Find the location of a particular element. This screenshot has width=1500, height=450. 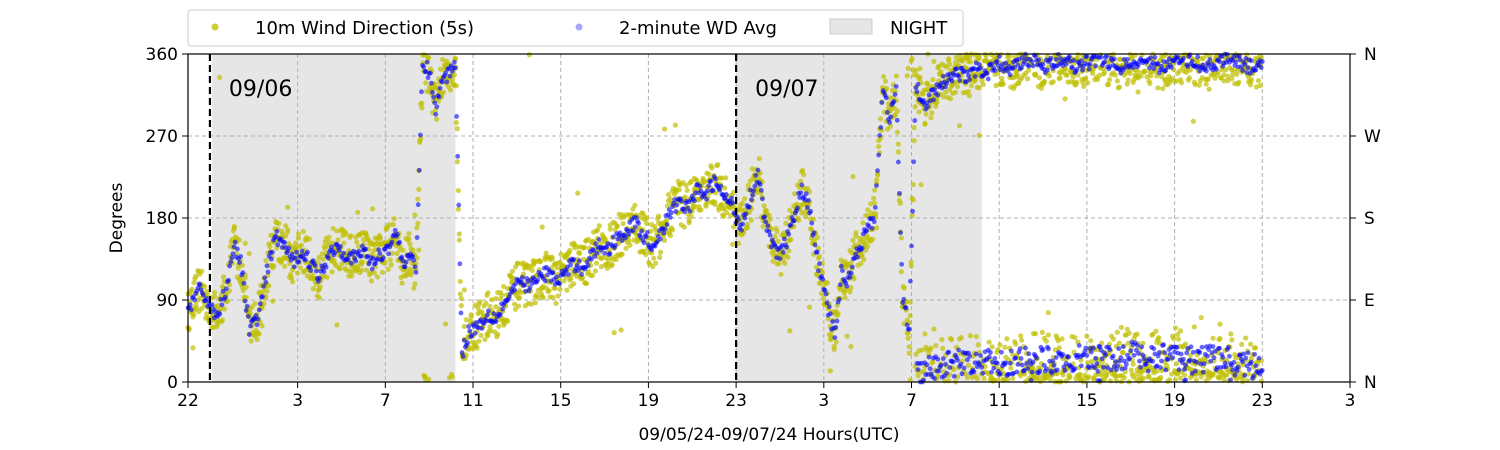

y-tick-label: 90 is located at coordinates (167, 301).